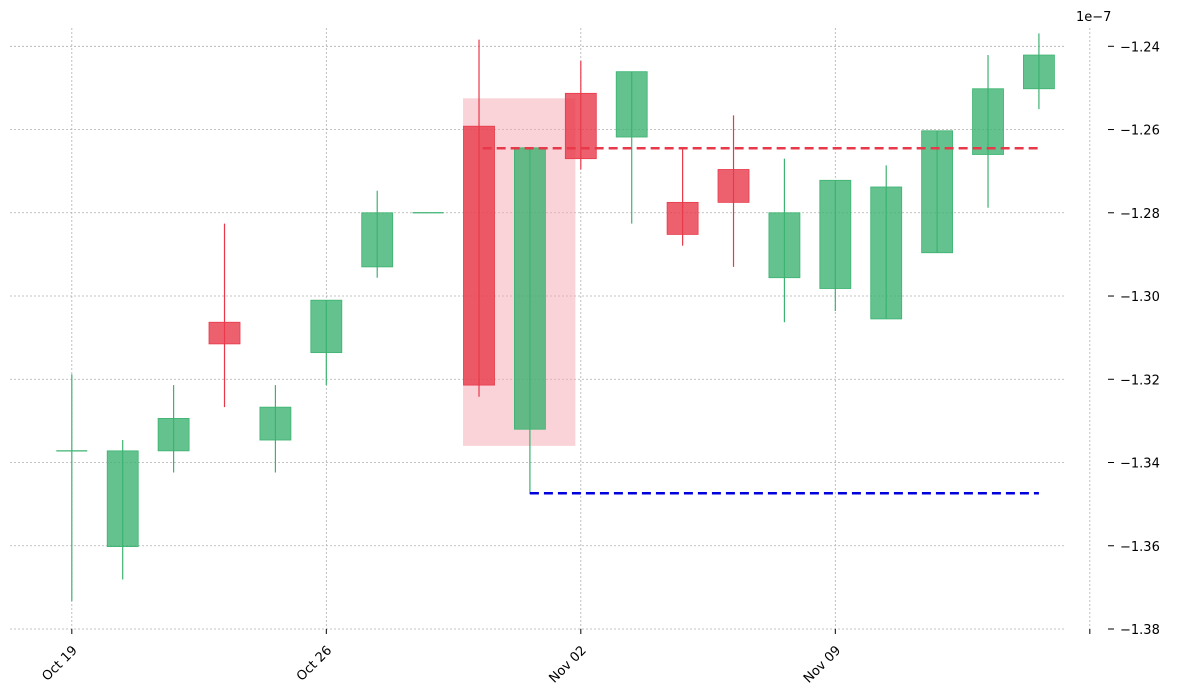  I want to click on y-tick-label: −1.30, so click(1140, 297).